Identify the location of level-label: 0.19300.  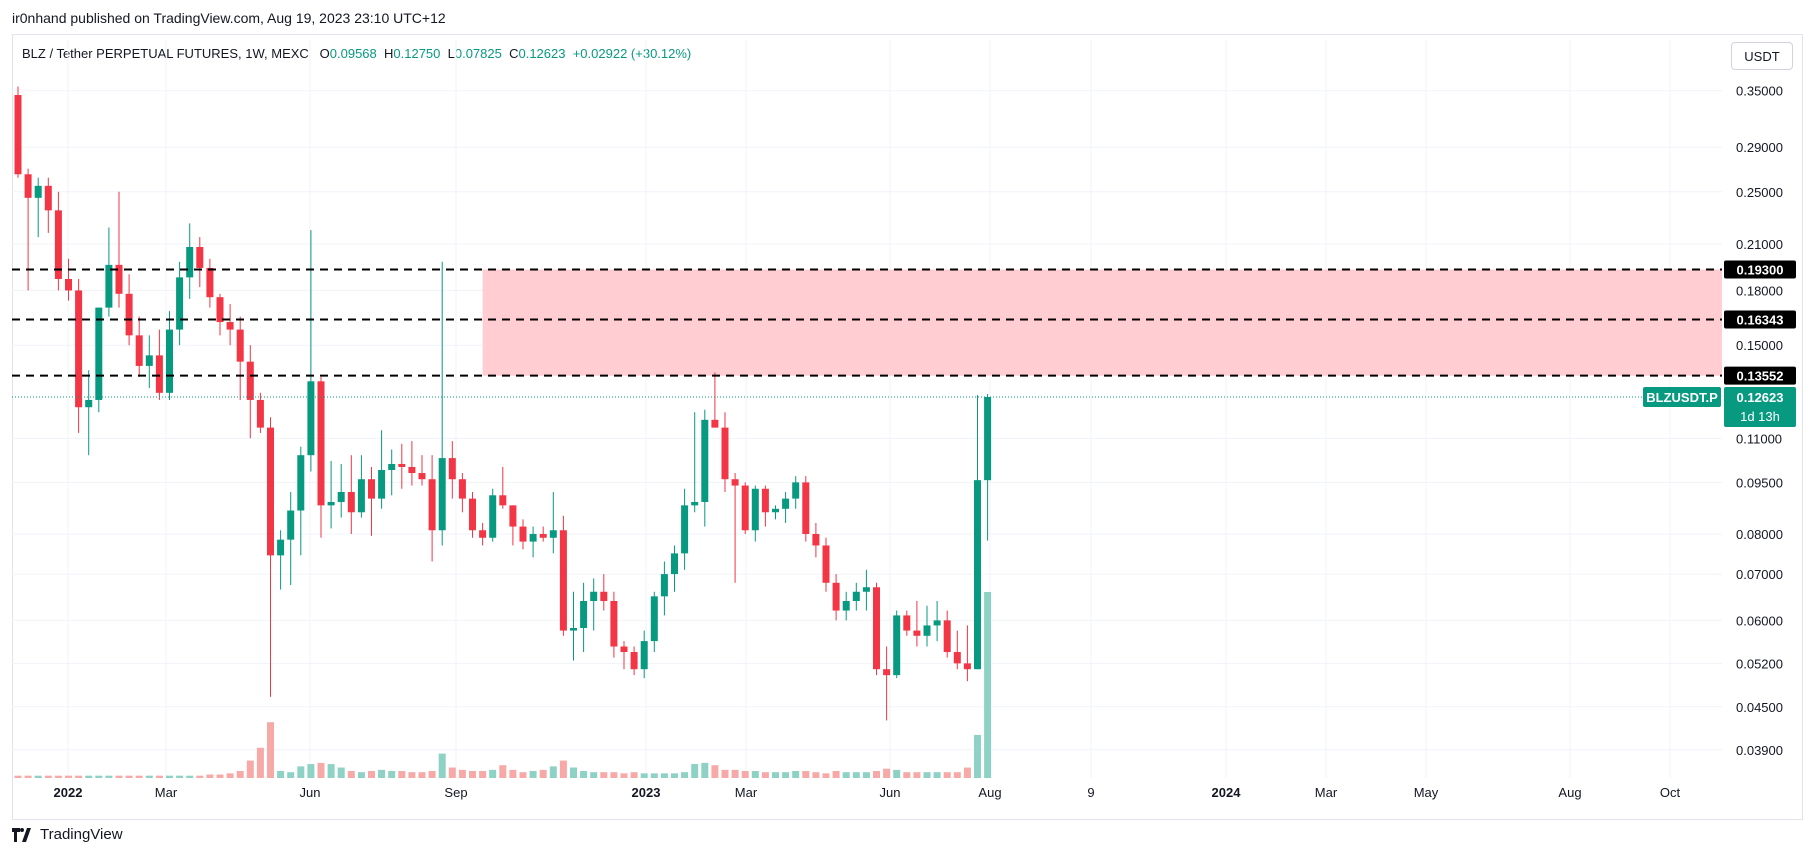
(1760, 269).